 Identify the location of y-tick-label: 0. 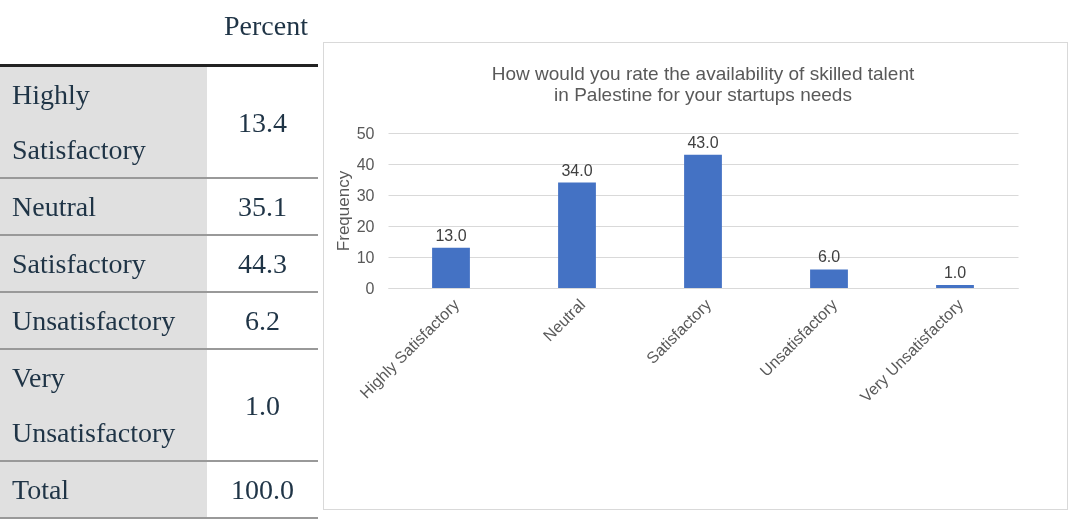
(370, 288).